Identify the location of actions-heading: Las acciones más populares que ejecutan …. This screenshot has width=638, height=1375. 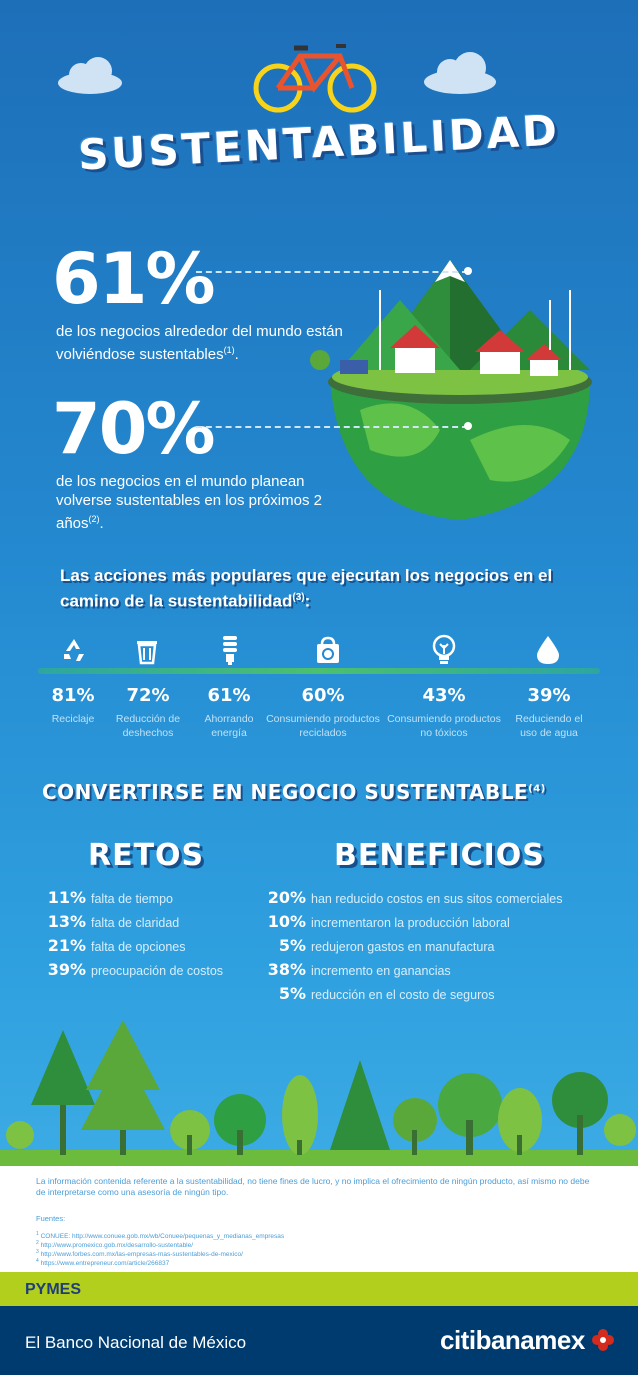
(306, 588).